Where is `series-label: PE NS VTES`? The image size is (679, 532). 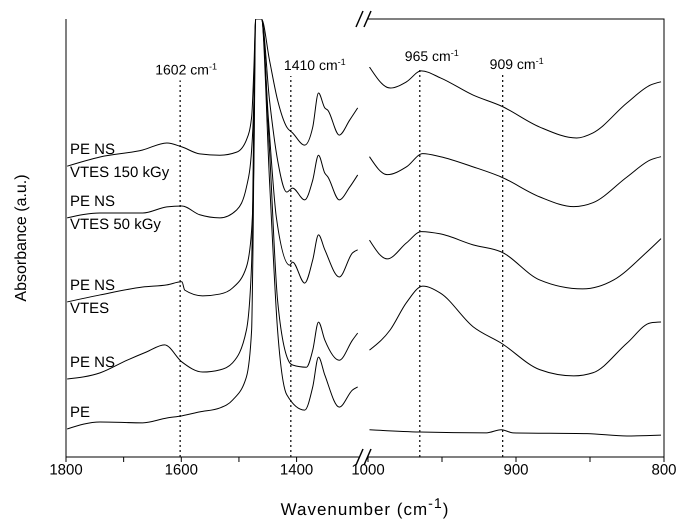 series-label: PE NS VTES is located at coordinates (93, 297).